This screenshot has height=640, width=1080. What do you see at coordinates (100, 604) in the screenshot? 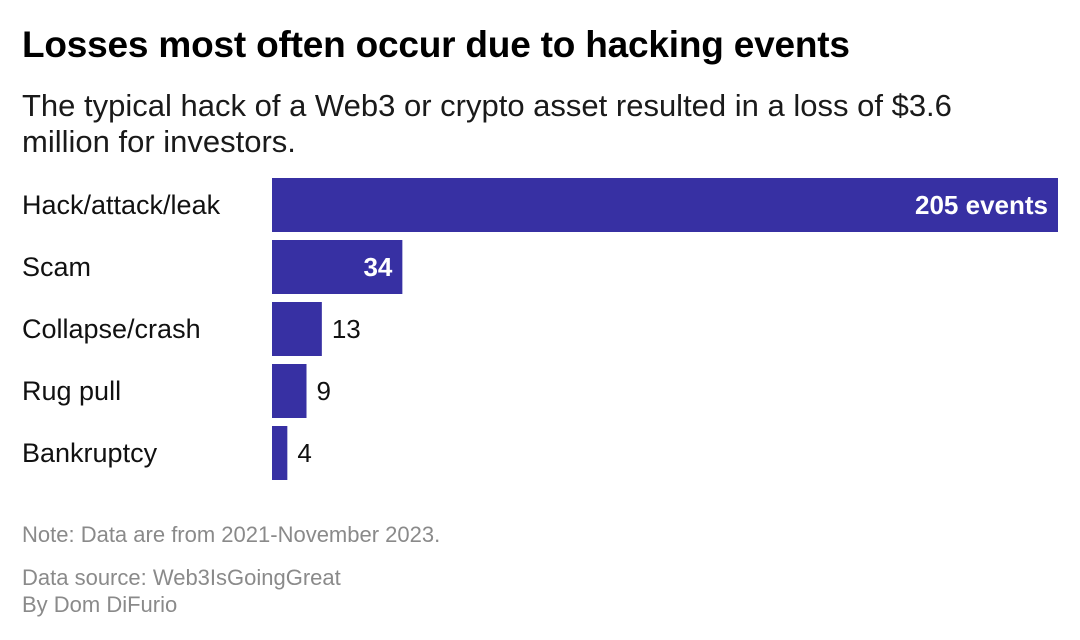
I see `byline: By Dom DiFurio` at bounding box center [100, 604].